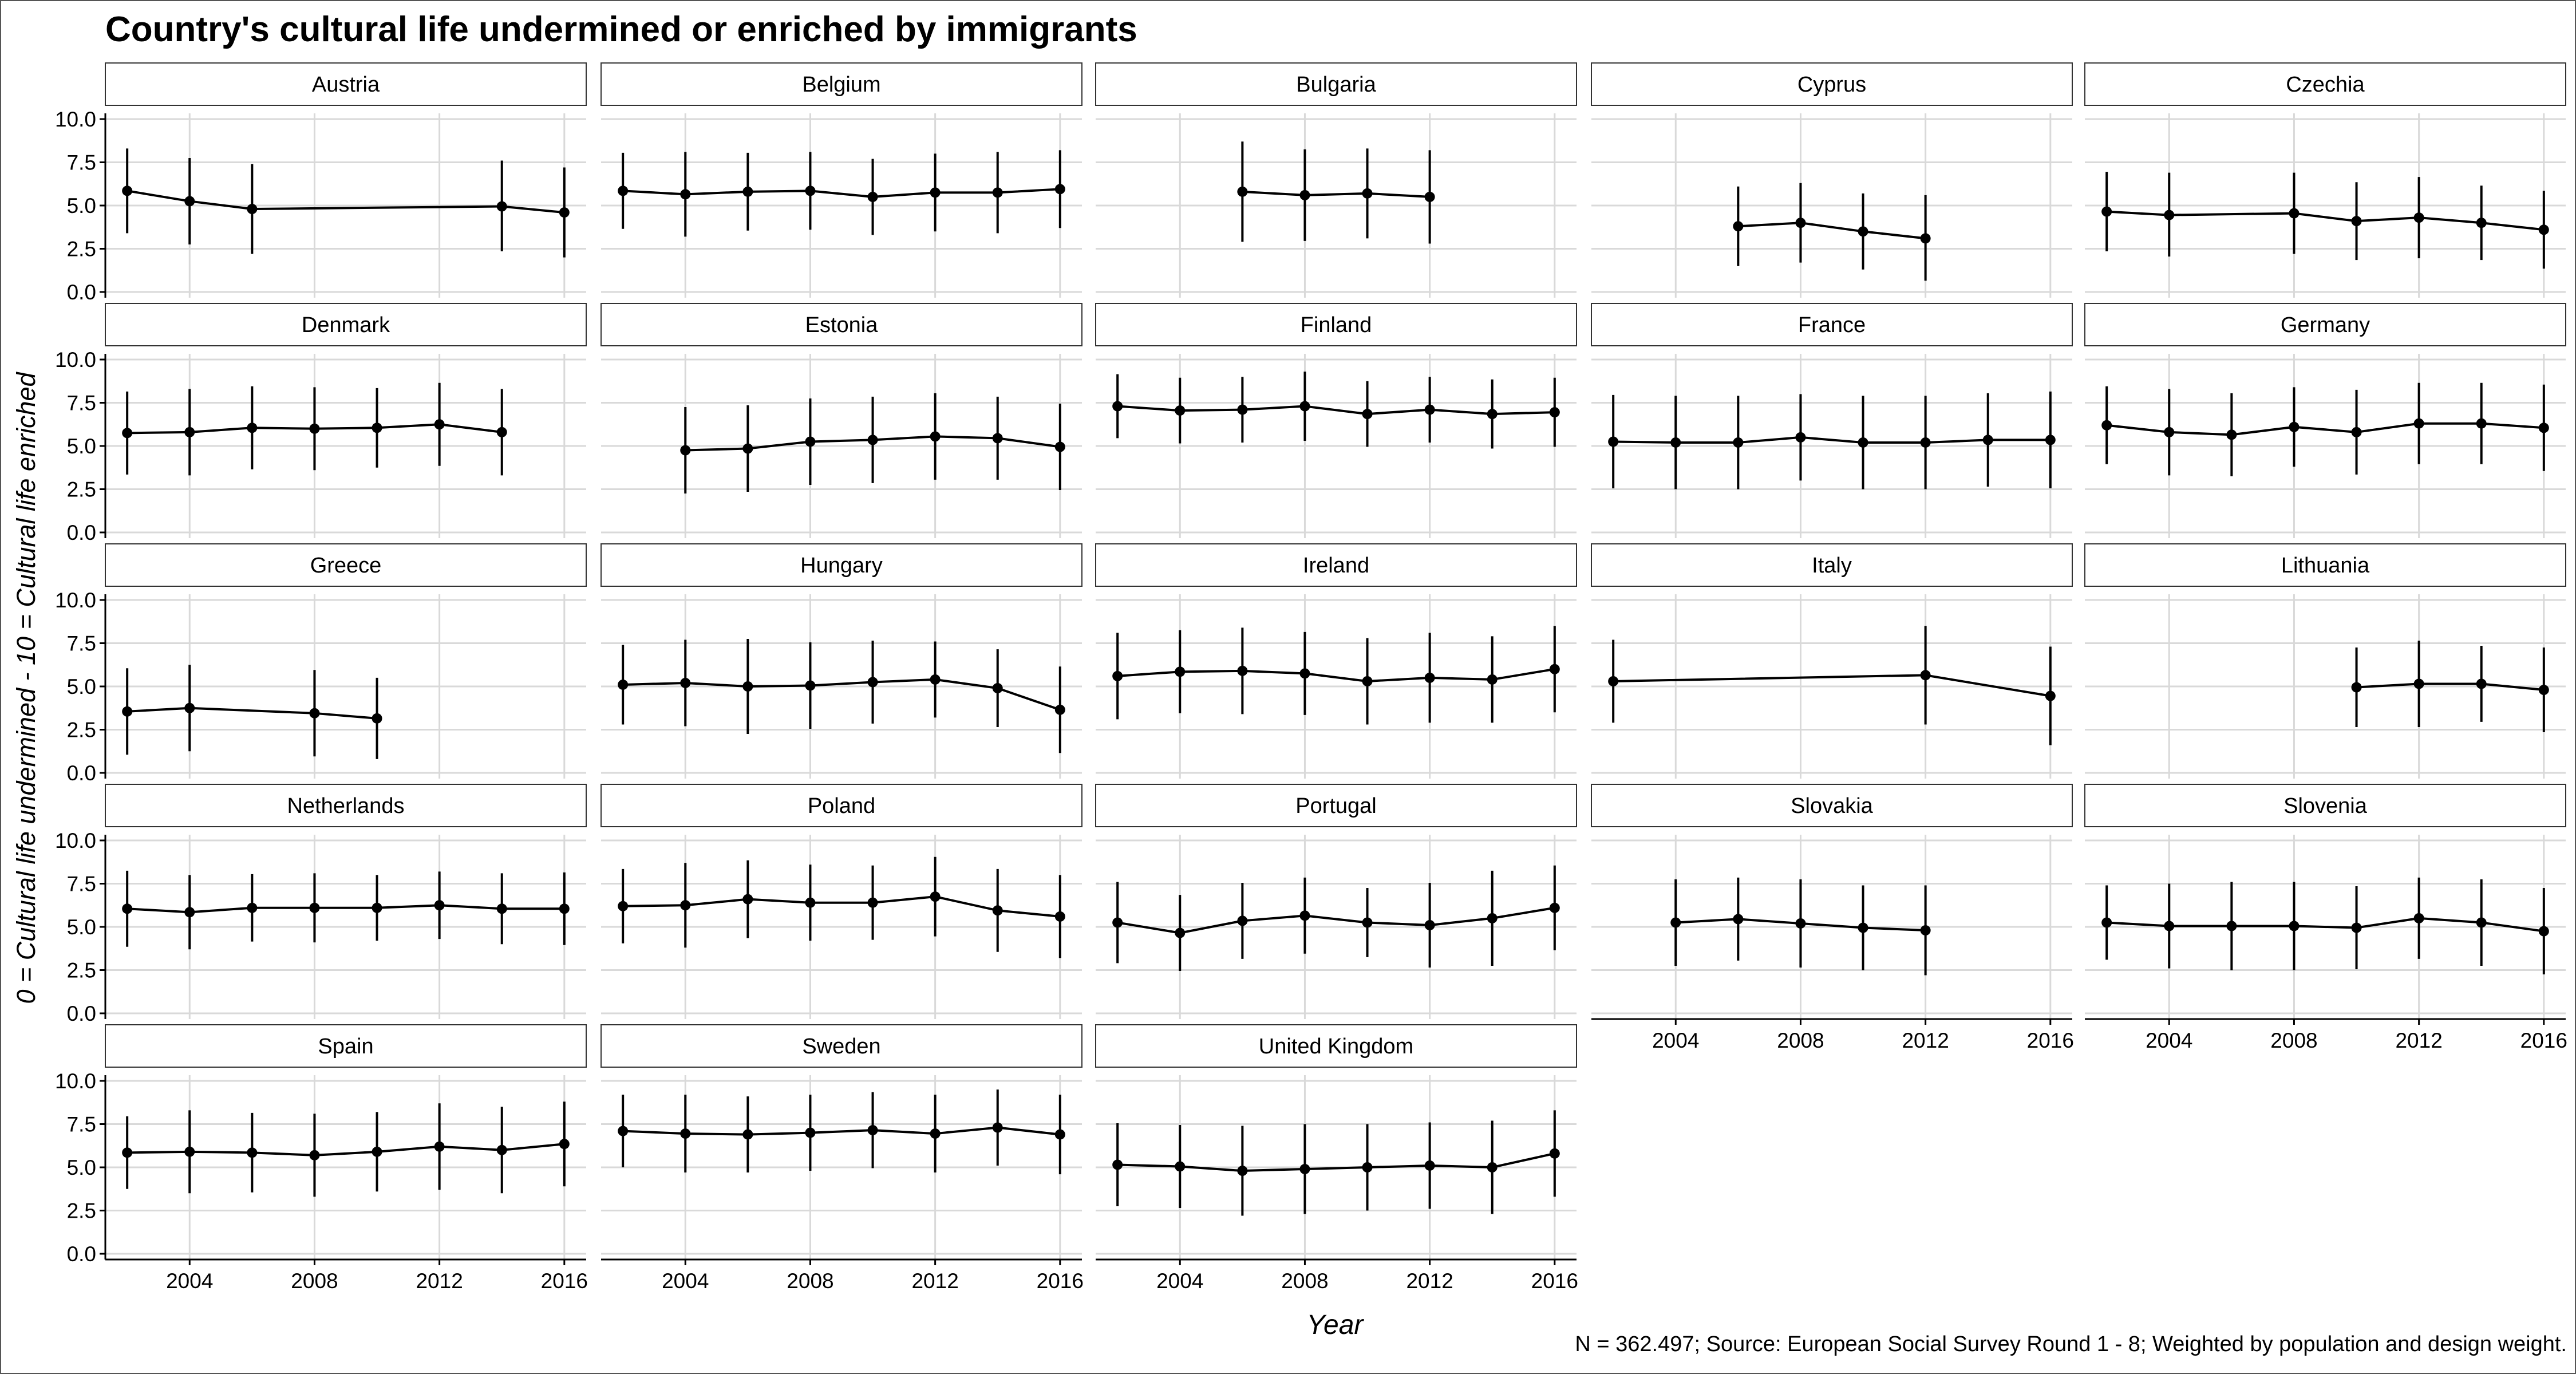 The width and height of the screenshot is (2576, 1374). Describe the element at coordinates (75, 119) in the screenshot. I see `y-tick-label: 10.0` at that location.